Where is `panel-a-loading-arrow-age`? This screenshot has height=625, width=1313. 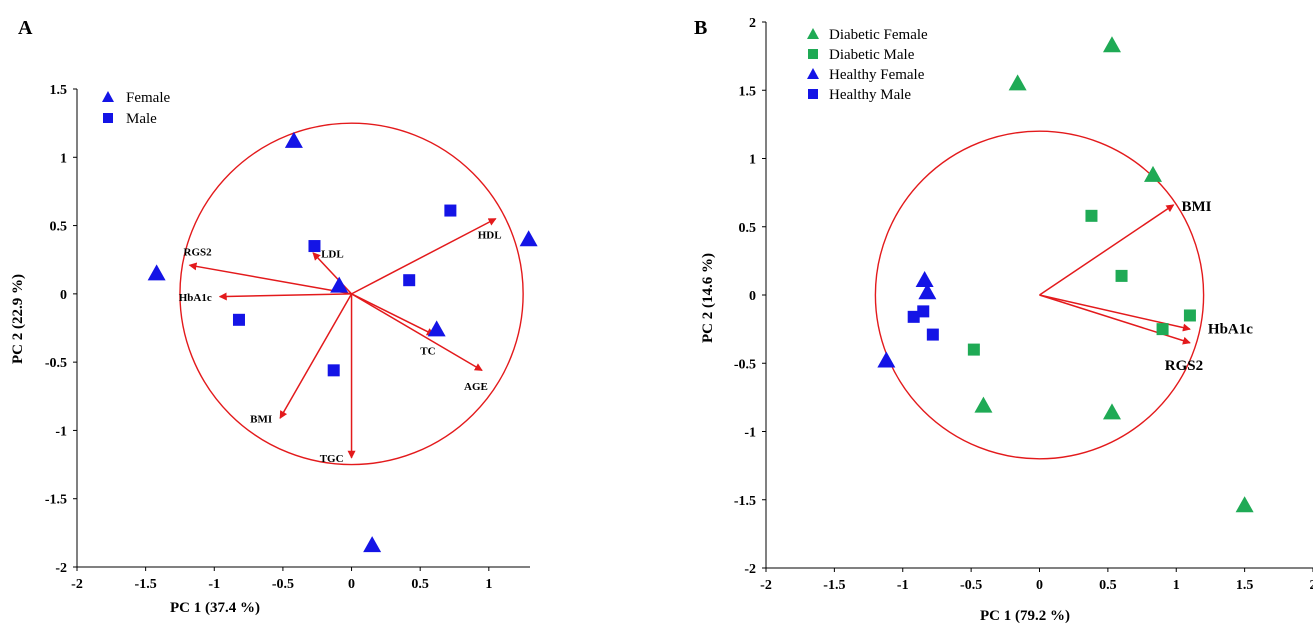
panel-a-loading-arrow-age is located at coordinates (417, 332).